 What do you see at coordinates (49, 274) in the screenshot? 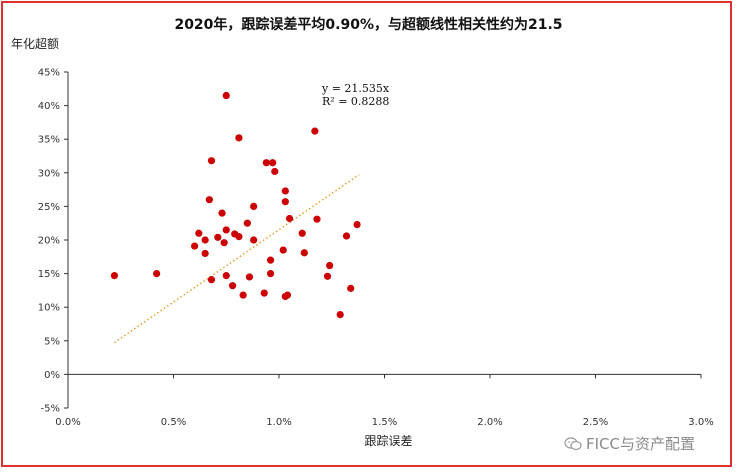
I see `y-tick-label: 15%` at bounding box center [49, 274].